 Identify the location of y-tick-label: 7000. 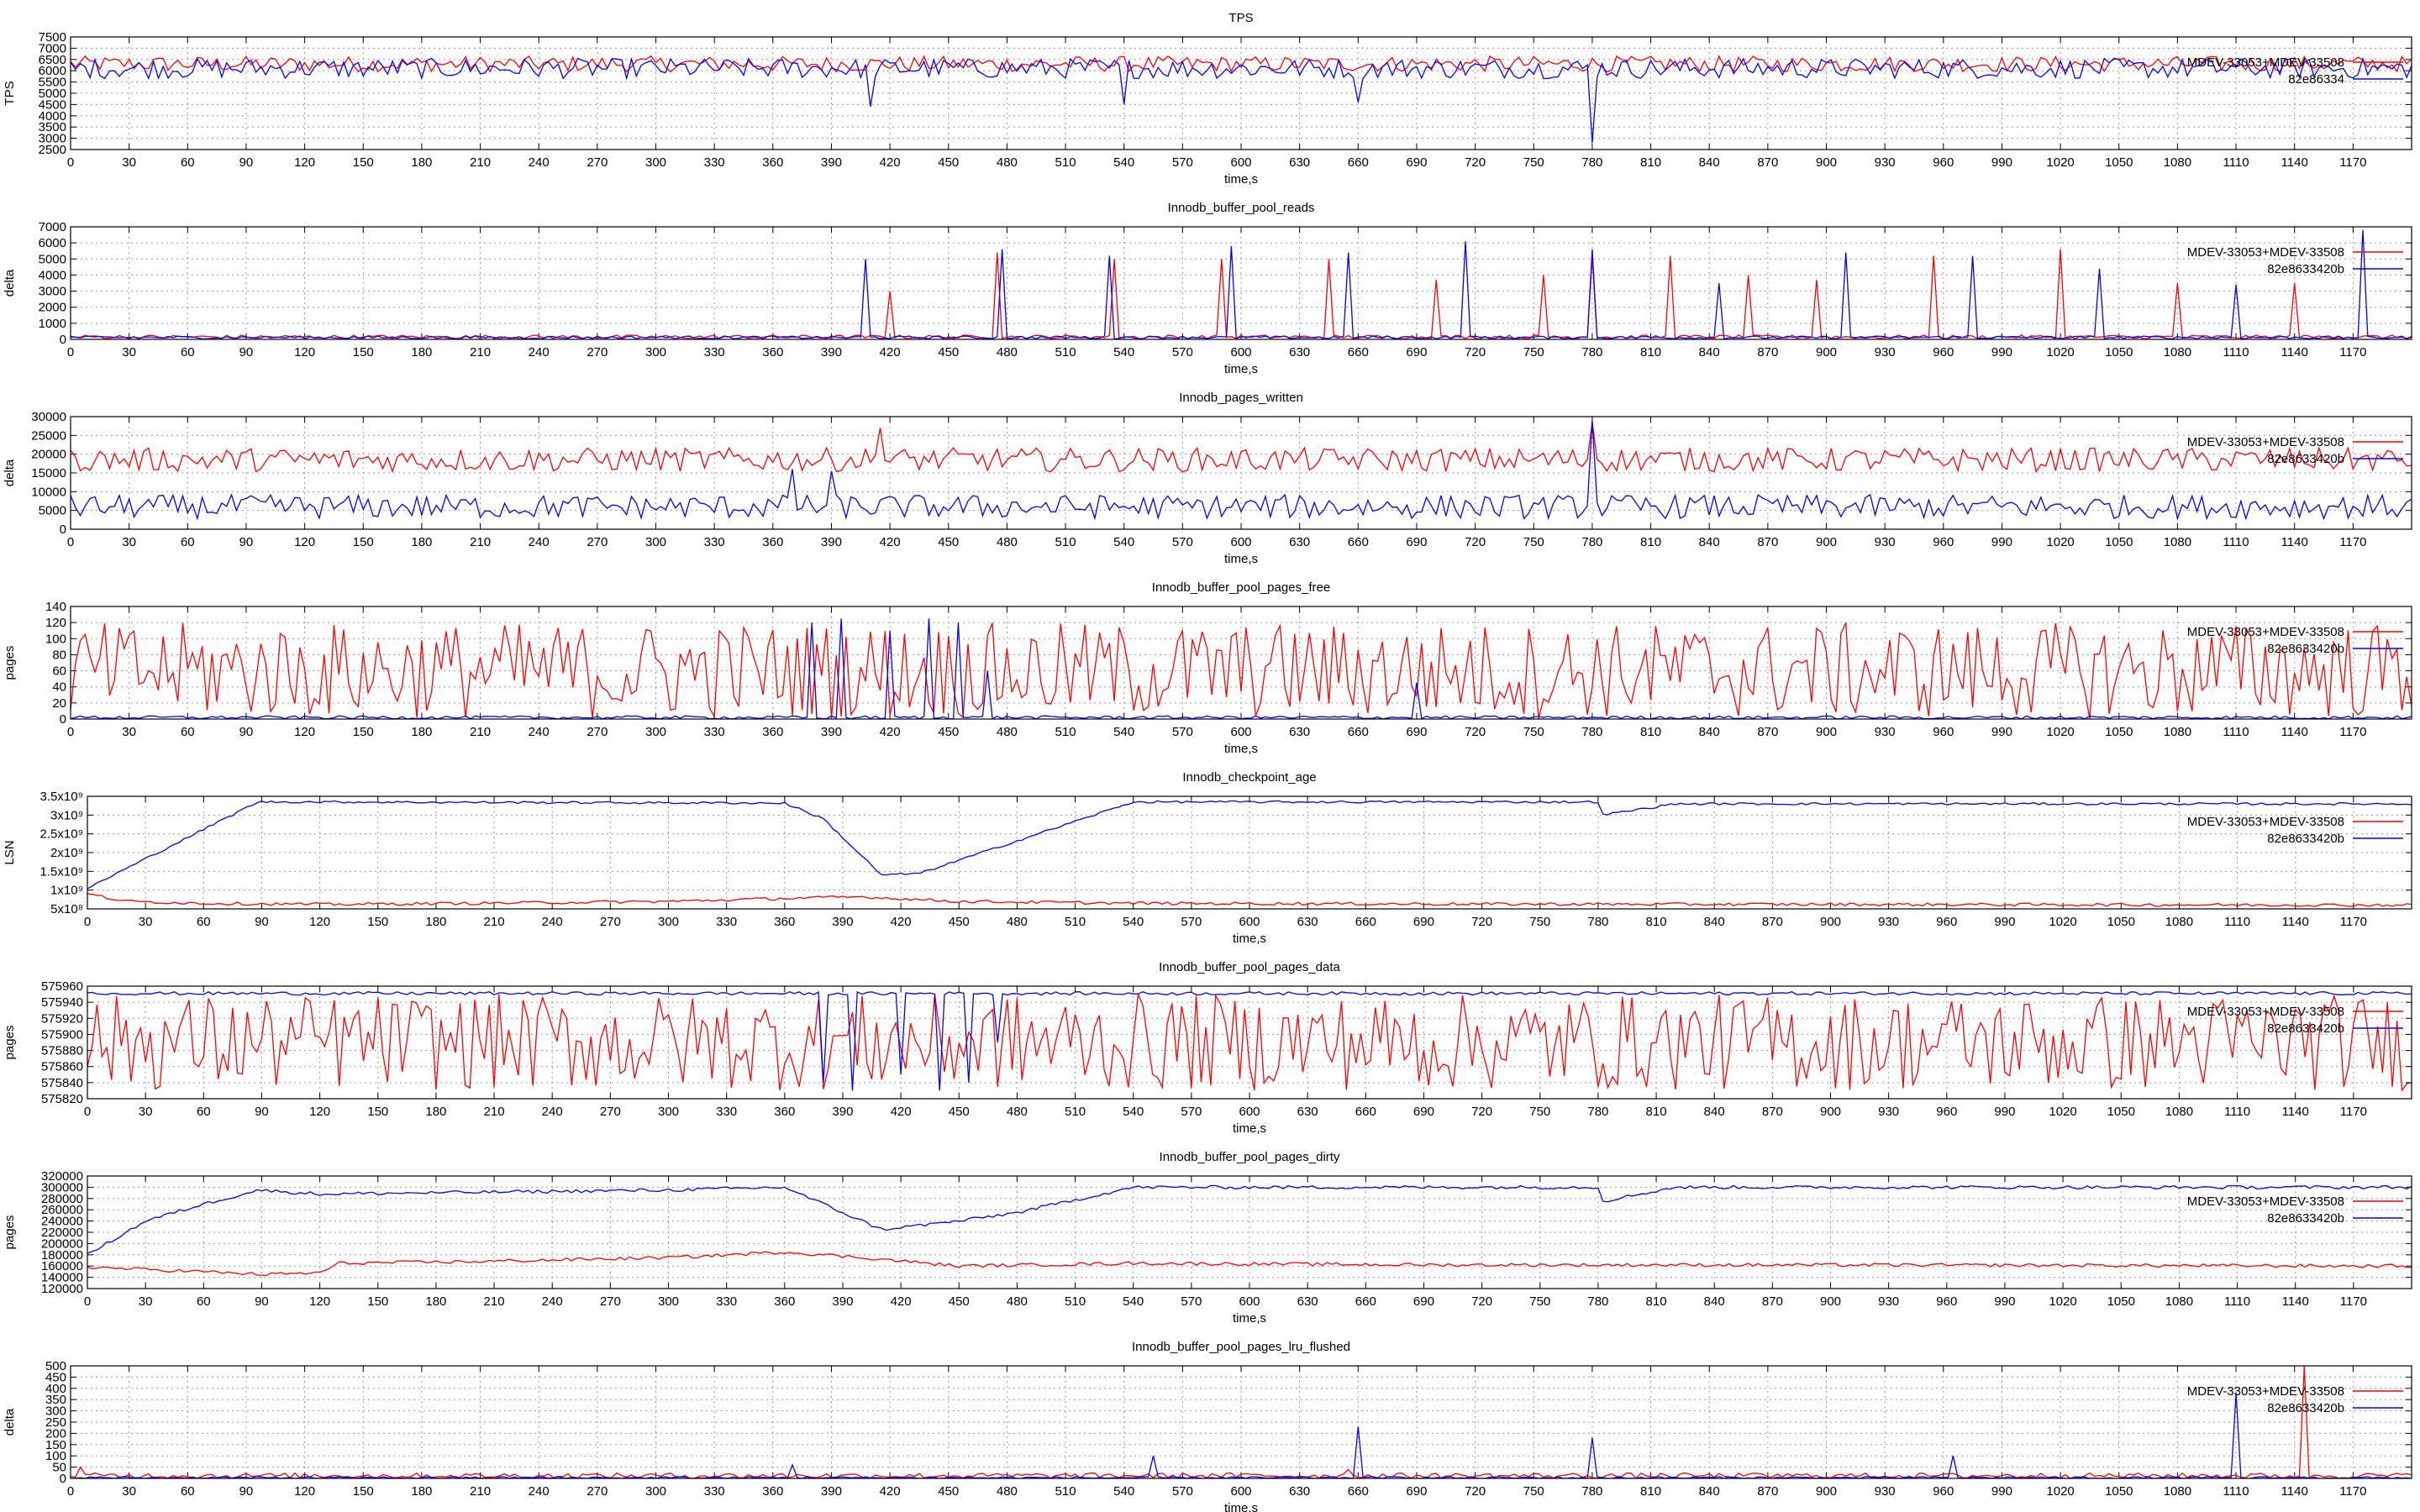
(52, 227).